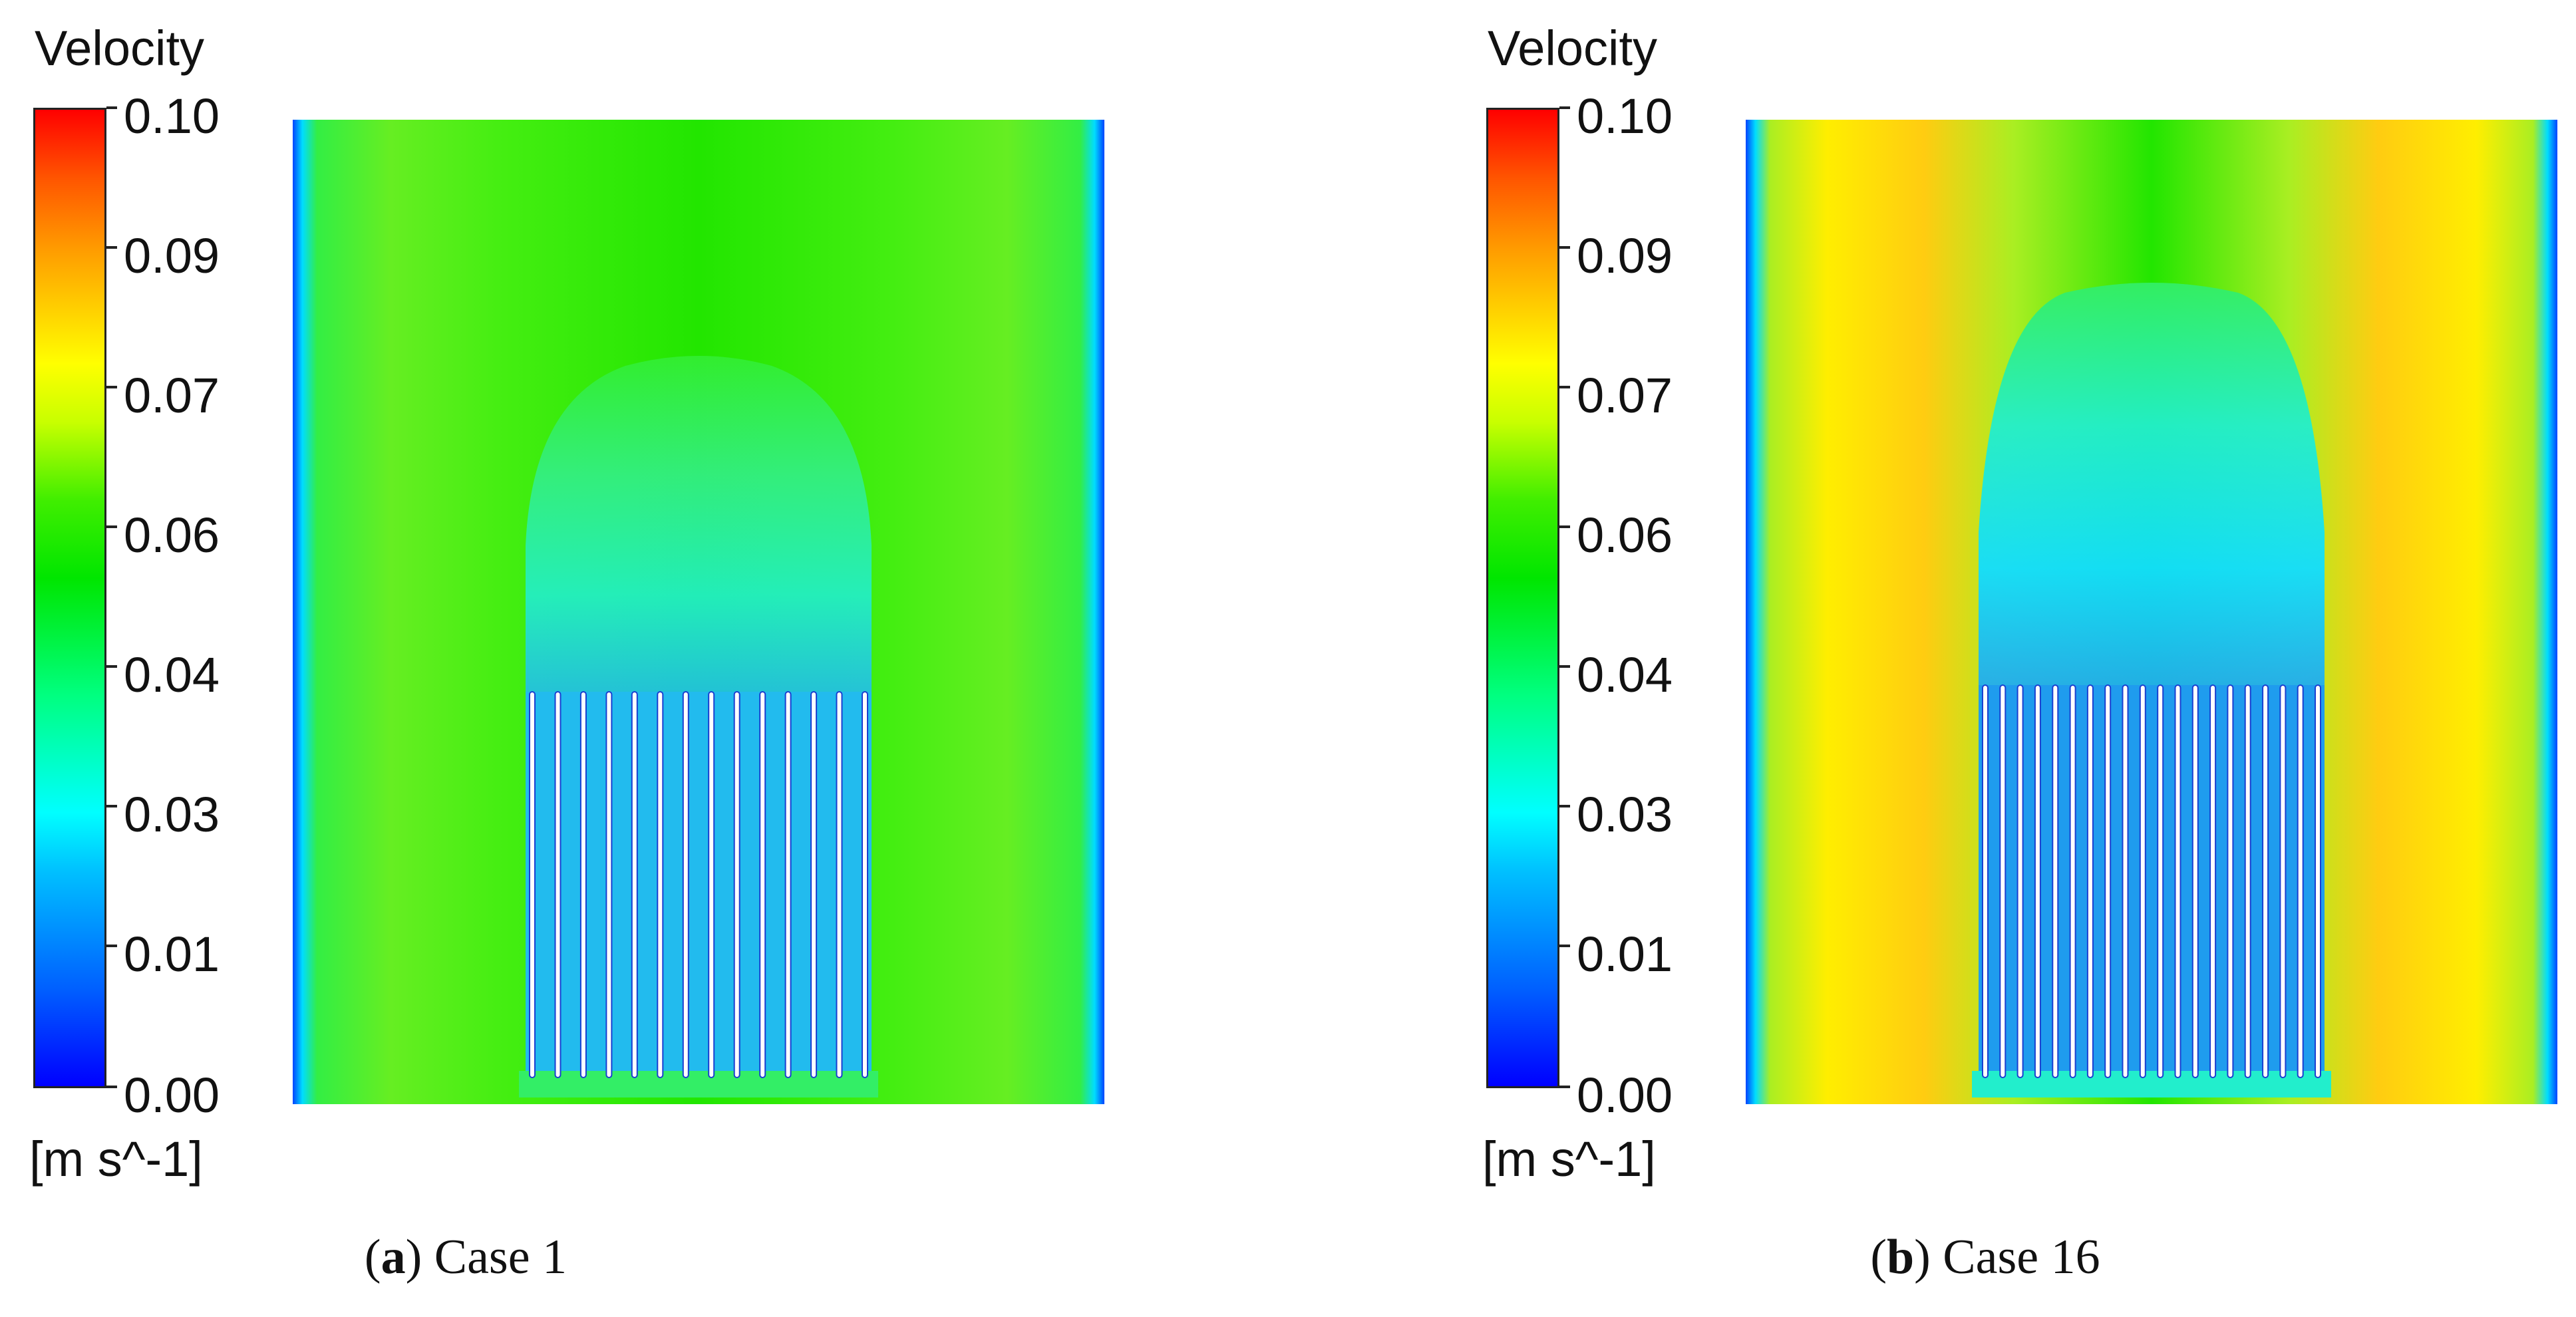 The width and height of the screenshot is (2576, 1317). I want to click on caption-text: Case 16, so click(2021, 1257).